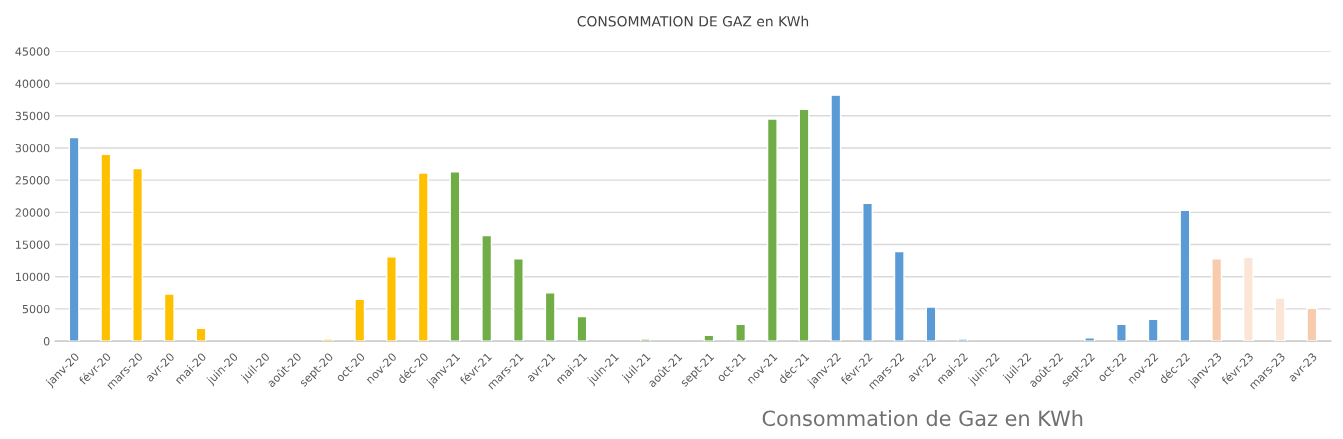 Image resolution: width=1343 pixels, height=439 pixels. I want to click on y-tick-label: 5000, so click(36, 309).